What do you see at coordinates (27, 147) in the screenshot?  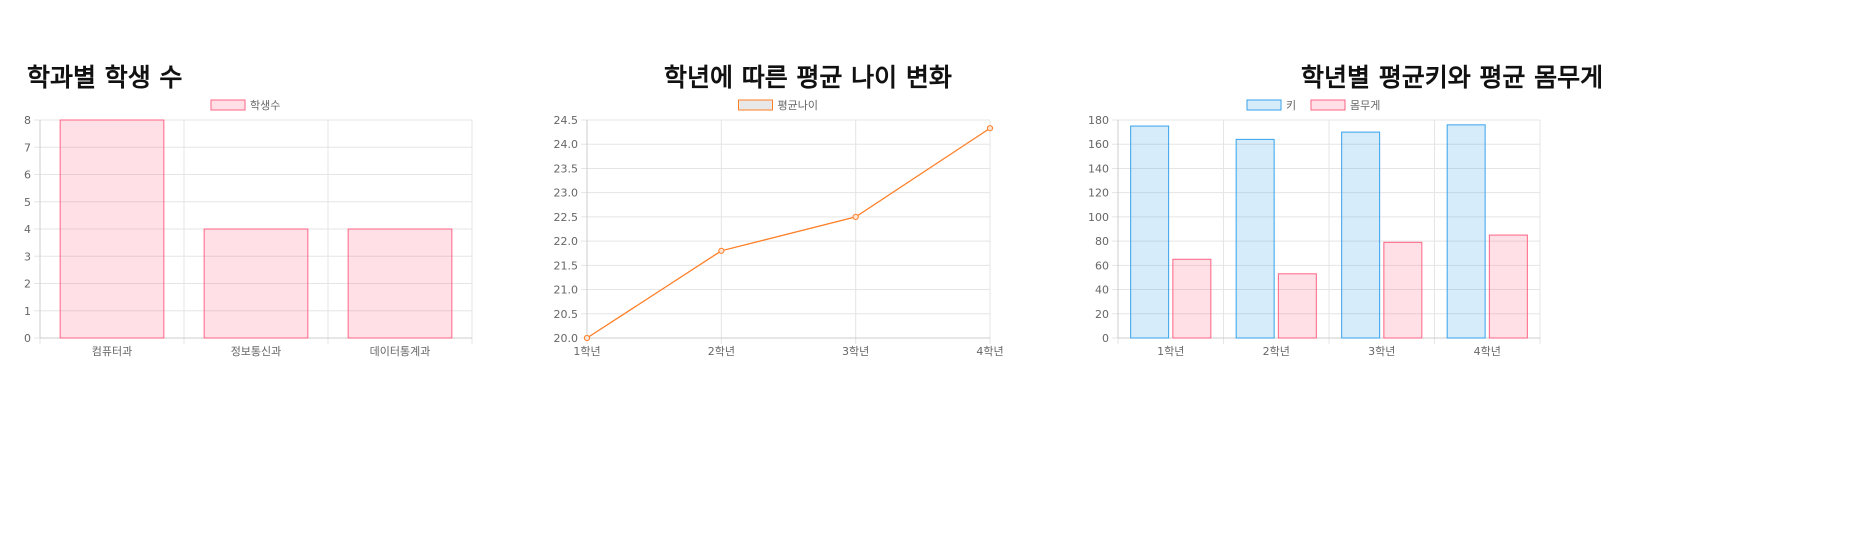 I see `y-tick-label: 7` at bounding box center [27, 147].